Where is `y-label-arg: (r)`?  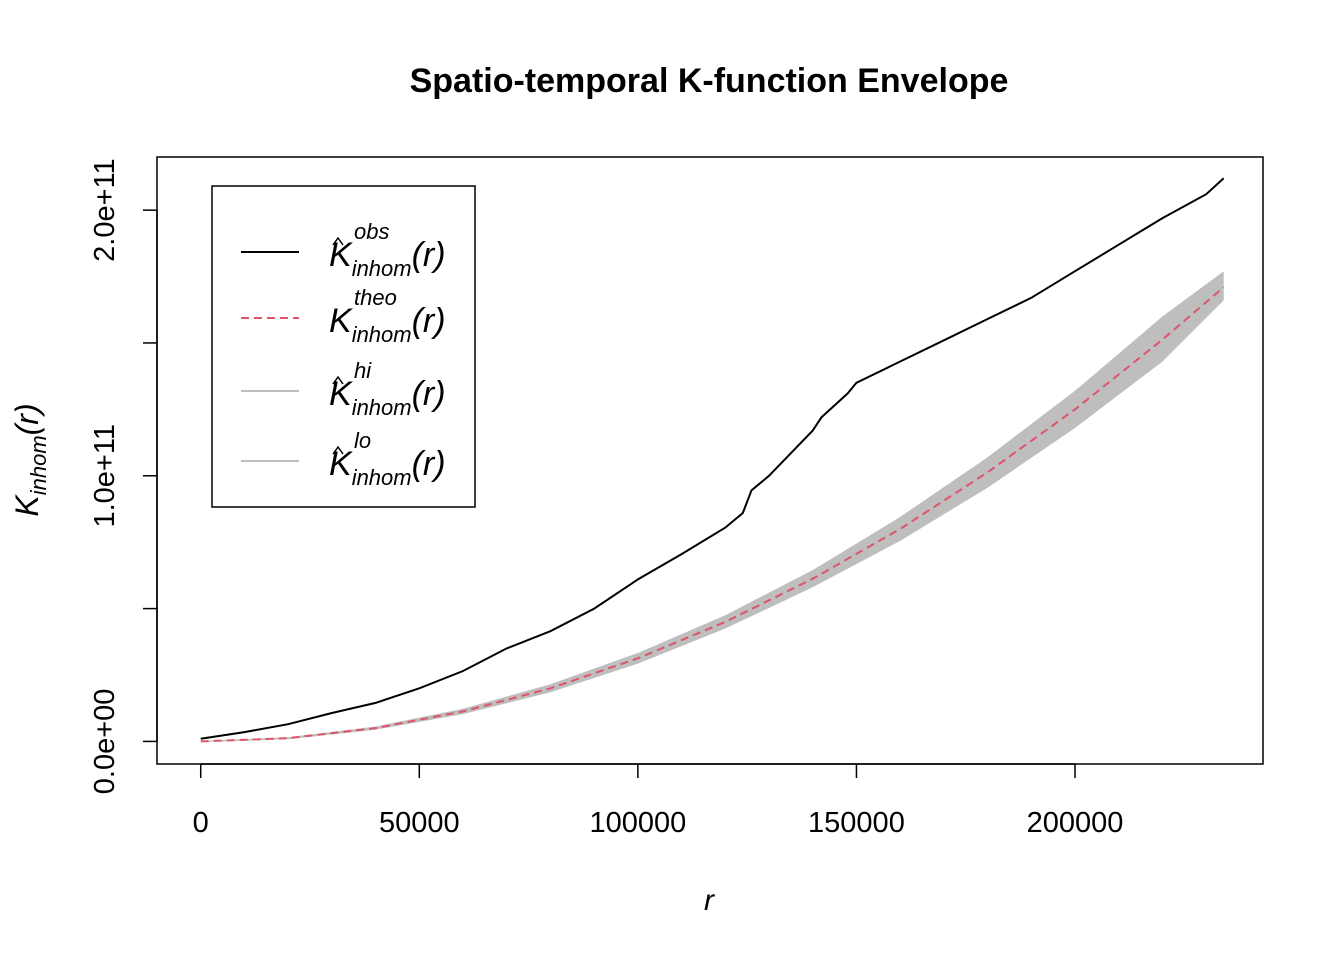
y-label-arg: (r) is located at coordinates (27, 419).